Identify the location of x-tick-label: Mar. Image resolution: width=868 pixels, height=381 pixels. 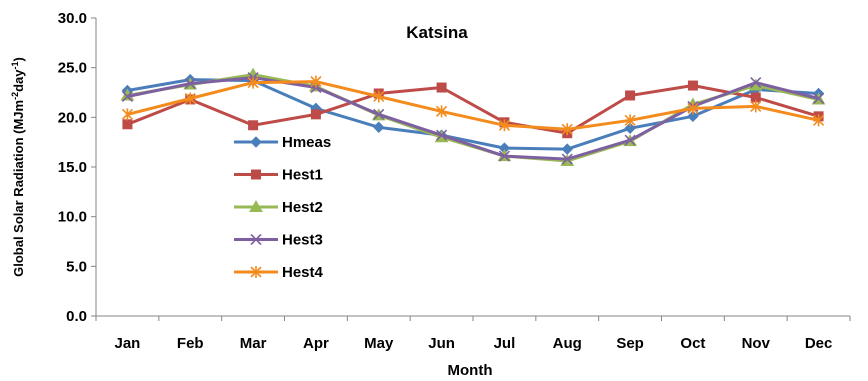
(253, 343).